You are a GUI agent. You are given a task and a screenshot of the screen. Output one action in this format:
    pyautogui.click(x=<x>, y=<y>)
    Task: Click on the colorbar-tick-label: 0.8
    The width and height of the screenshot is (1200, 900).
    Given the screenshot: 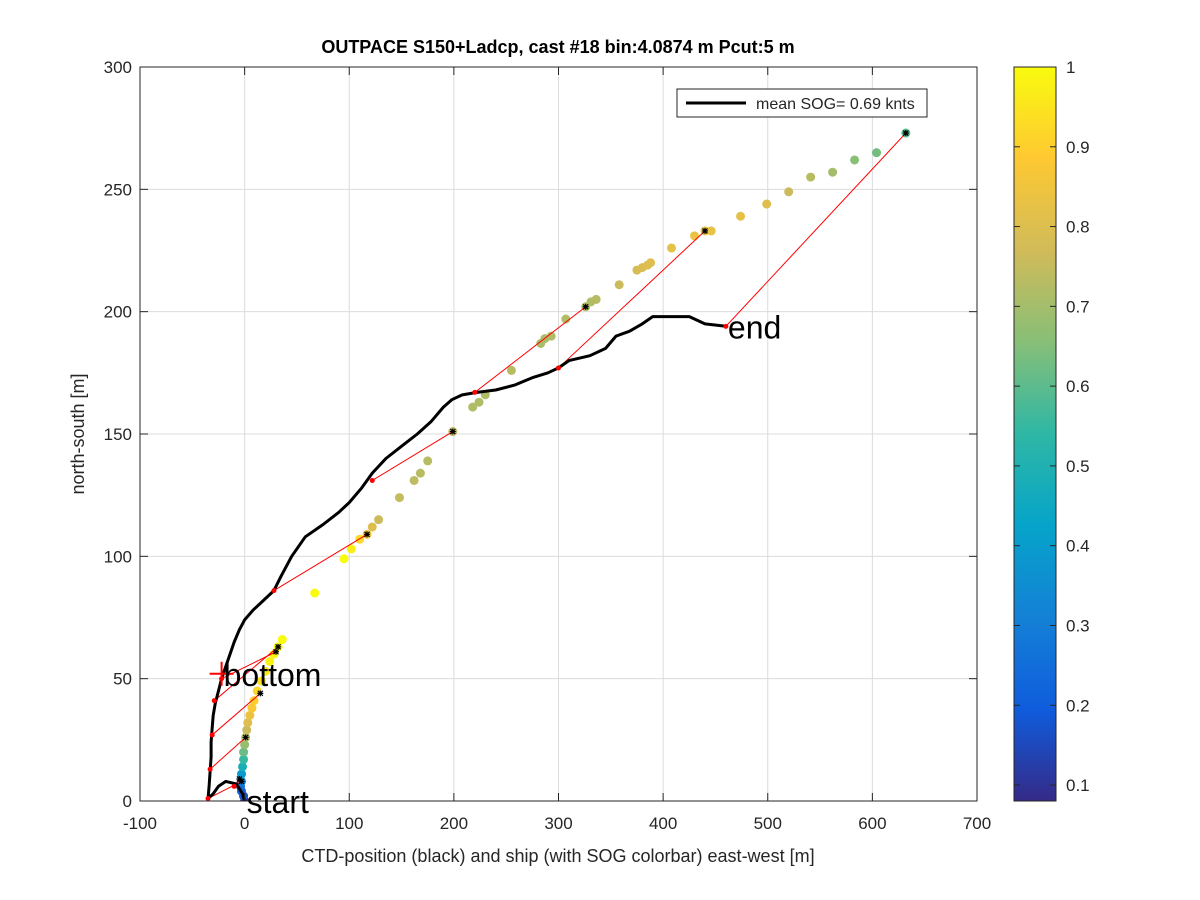 What is the action you would take?
    pyautogui.click(x=1078, y=227)
    